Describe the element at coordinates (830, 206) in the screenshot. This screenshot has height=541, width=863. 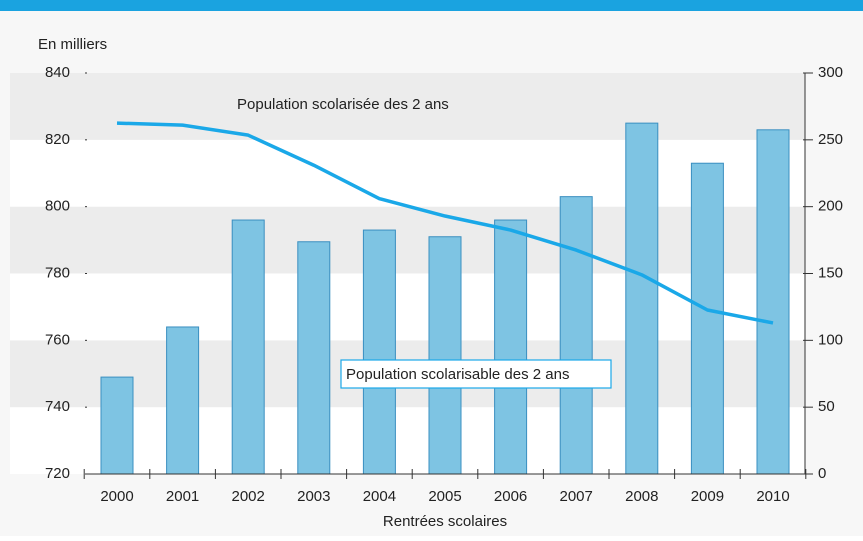
I see `y2-tick-label: 200` at that location.